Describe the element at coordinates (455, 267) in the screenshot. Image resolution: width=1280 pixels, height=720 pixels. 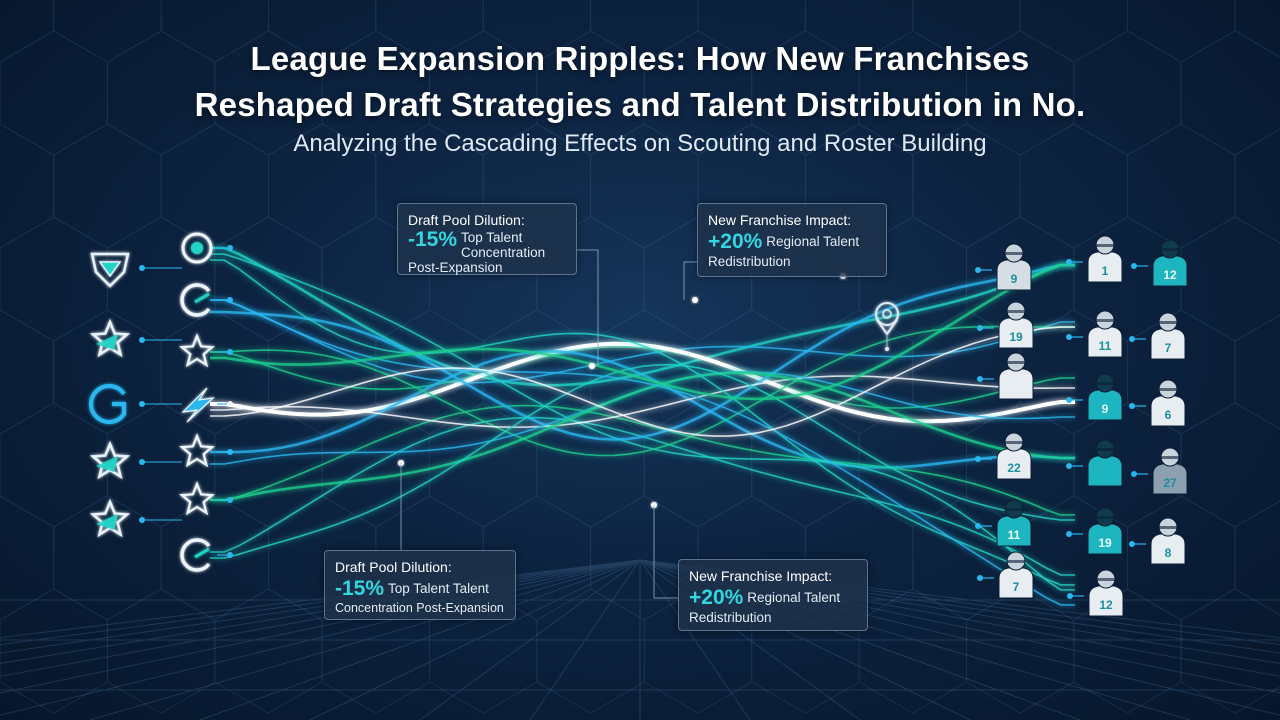
I see `callout-body-line: Post-Expansion` at that location.